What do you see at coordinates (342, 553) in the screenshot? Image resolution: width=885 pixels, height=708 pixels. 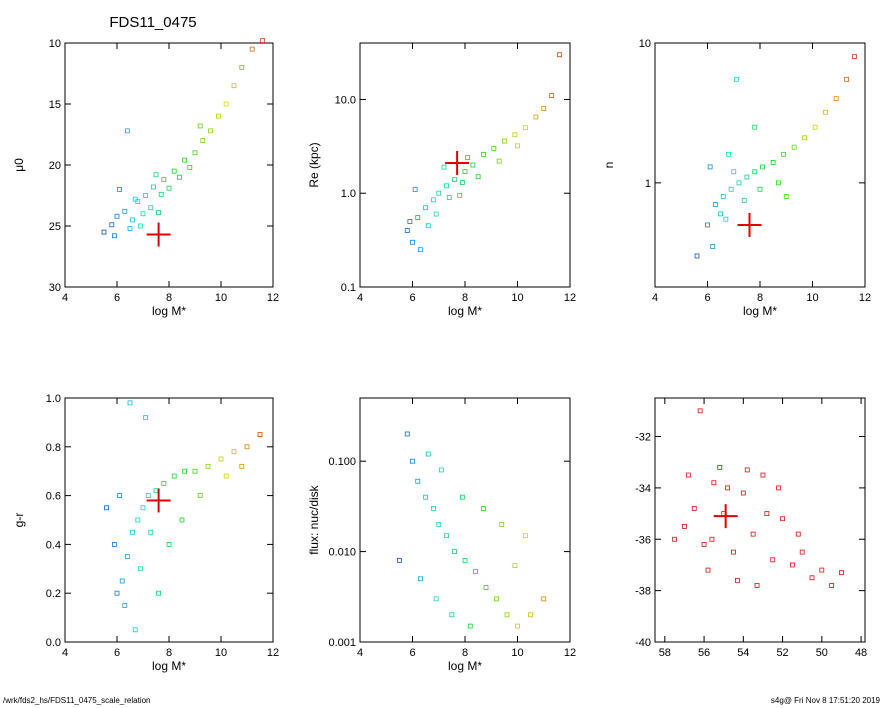 I see `y-tick-label: 0.010` at bounding box center [342, 553].